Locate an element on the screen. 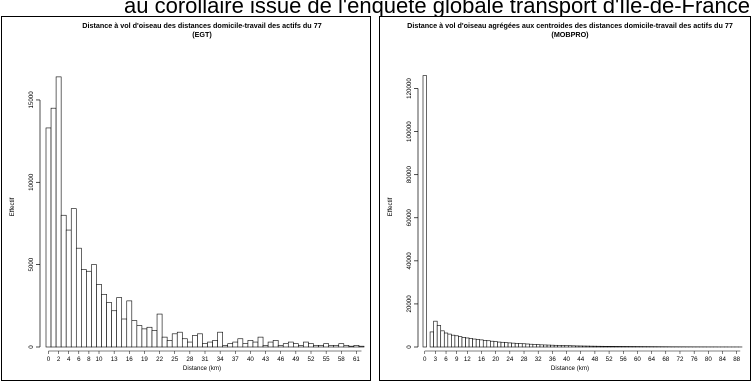 The image size is (752, 381). x-tick-label: 80 is located at coordinates (708, 359).